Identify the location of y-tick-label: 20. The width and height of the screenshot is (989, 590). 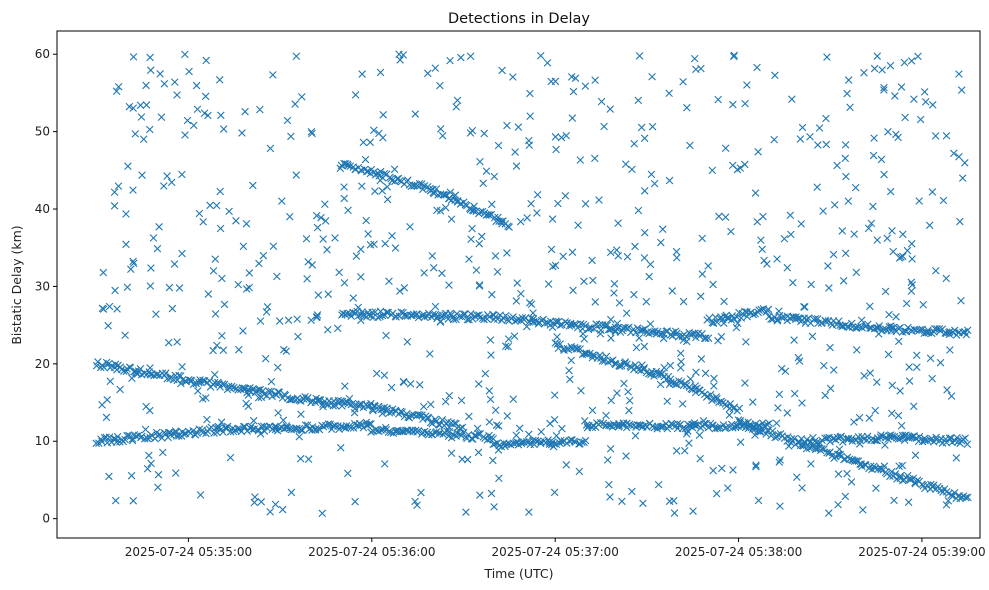
(42, 364).